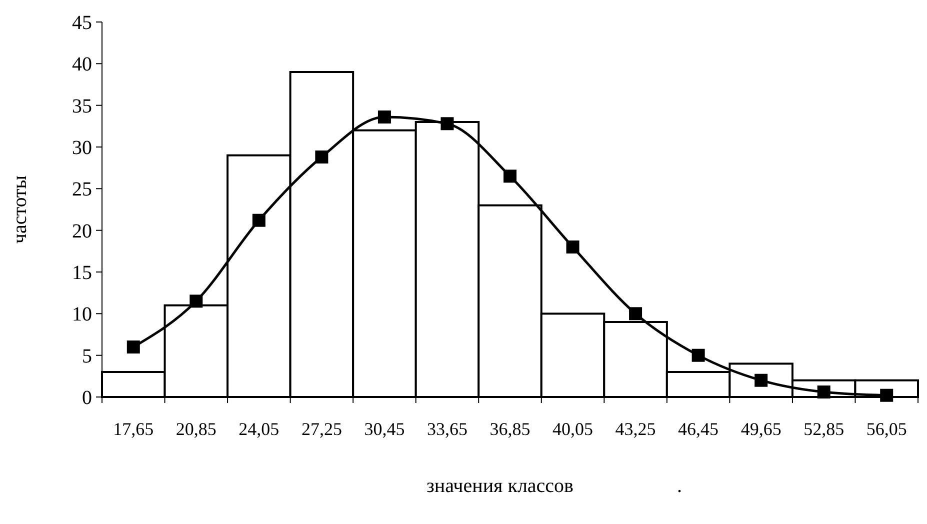 The height and width of the screenshot is (524, 927). What do you see at coordinates (384, 429) in the screenshot?
I see `x-tick-label: 30,45` at bounding box center [384, 429].